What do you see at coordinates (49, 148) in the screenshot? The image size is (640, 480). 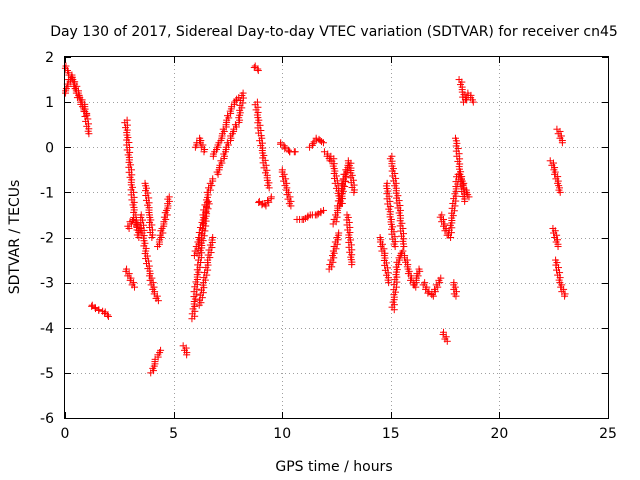 I see `y-tick-label: 0` at bounding box center [49, 148].